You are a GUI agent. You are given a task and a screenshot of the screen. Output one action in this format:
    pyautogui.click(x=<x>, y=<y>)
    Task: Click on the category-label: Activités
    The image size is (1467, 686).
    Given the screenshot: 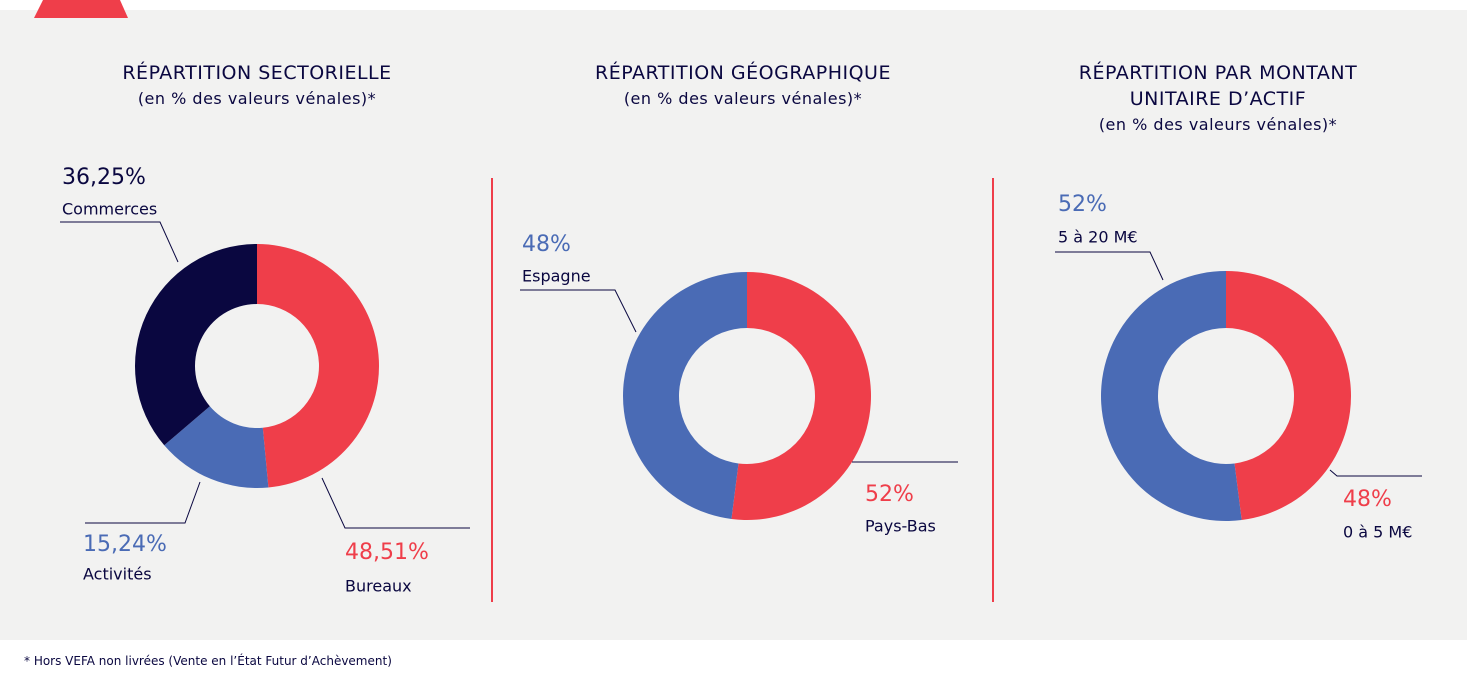 What is the action you would take?
    pyautogui.click(x=117, y=574)
    